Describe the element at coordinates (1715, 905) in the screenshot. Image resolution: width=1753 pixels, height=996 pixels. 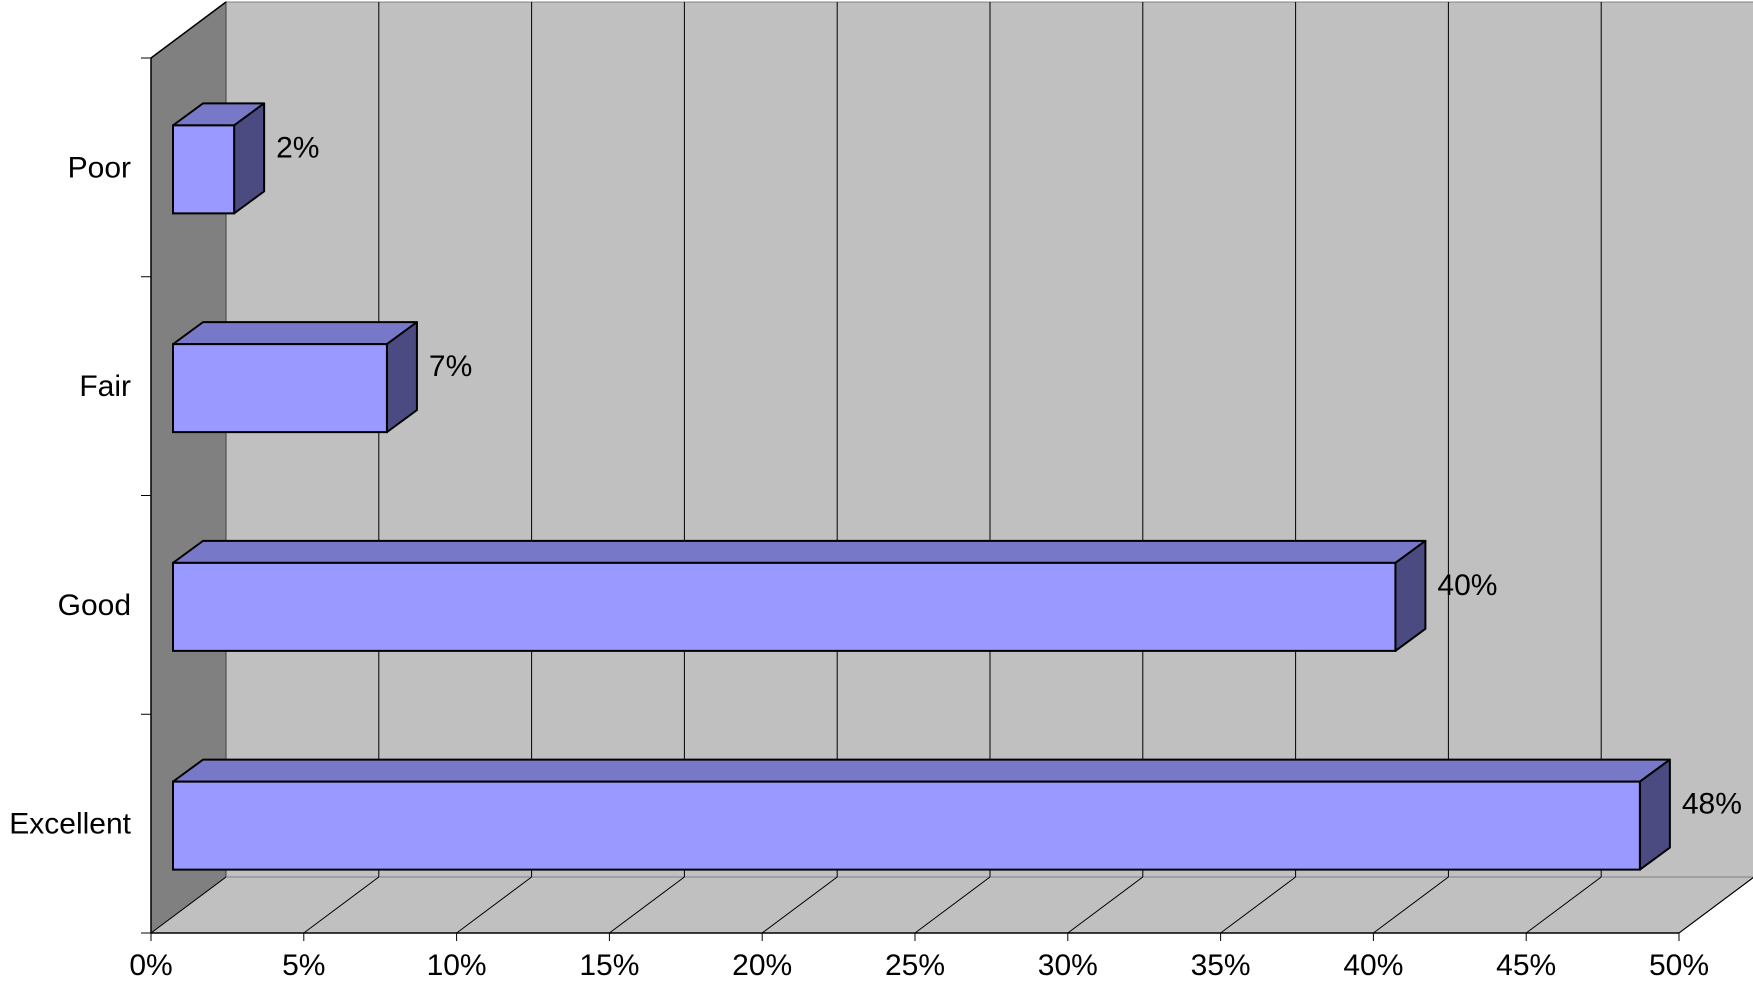
I see `floor-edge` at that location.